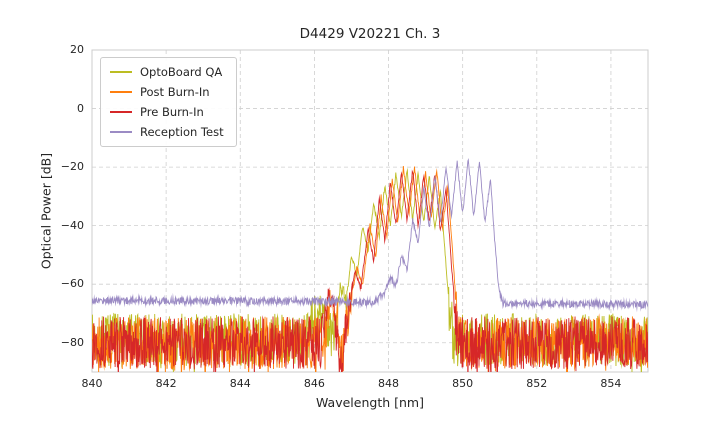  Describe the element at coordinates (182, 132) in the screenshot. I see `legend-item-label: Reception Test` at that location.